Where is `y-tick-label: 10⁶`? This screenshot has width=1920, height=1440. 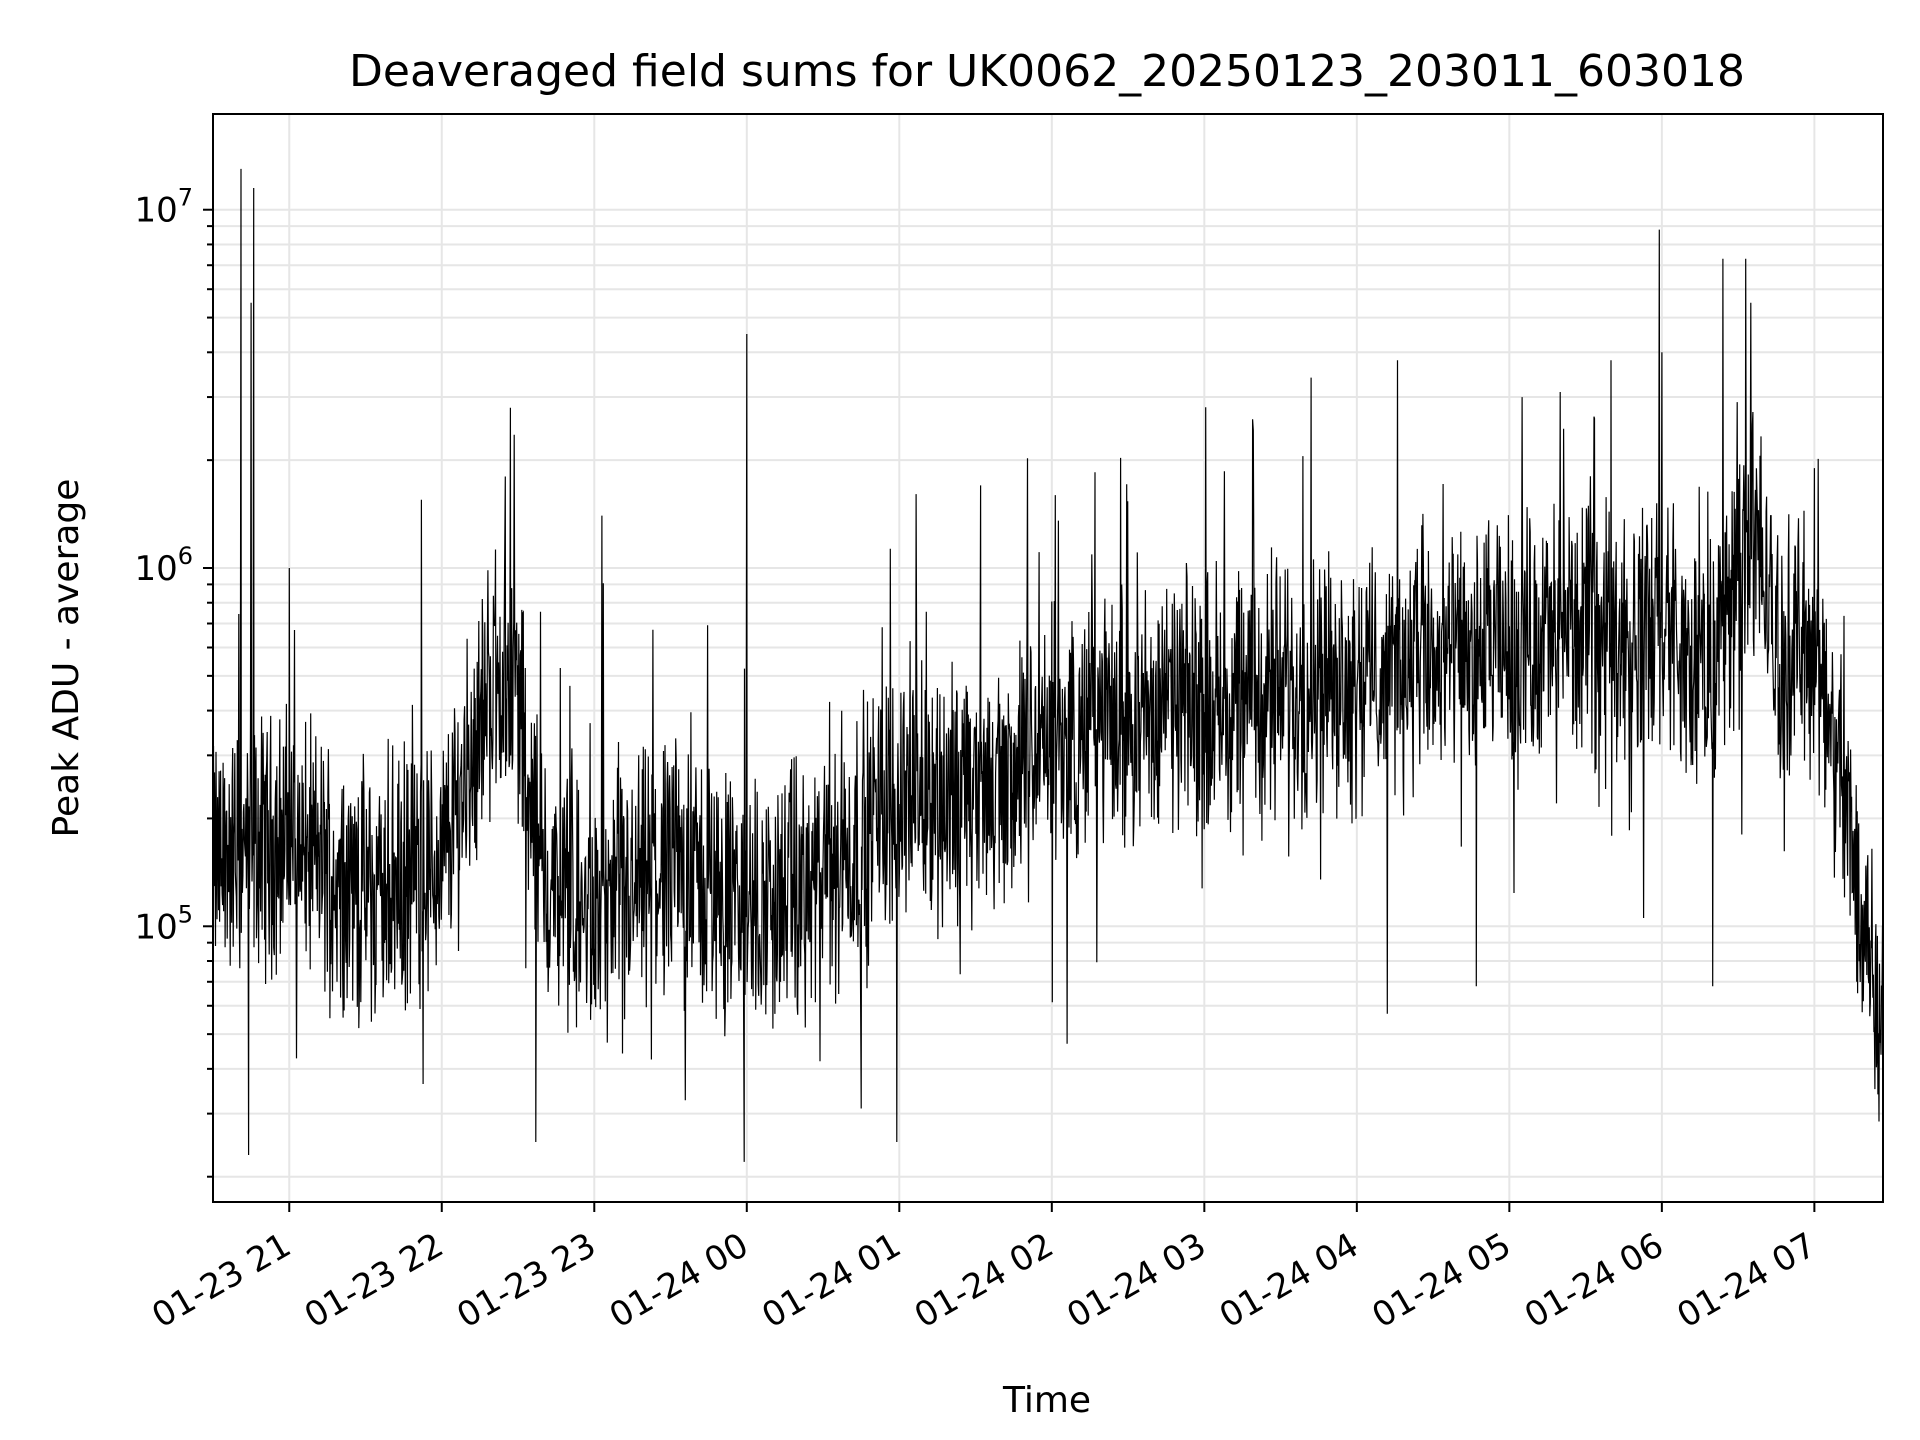
y-tick-label: 10⁶ is located at coordinates (163, 565).